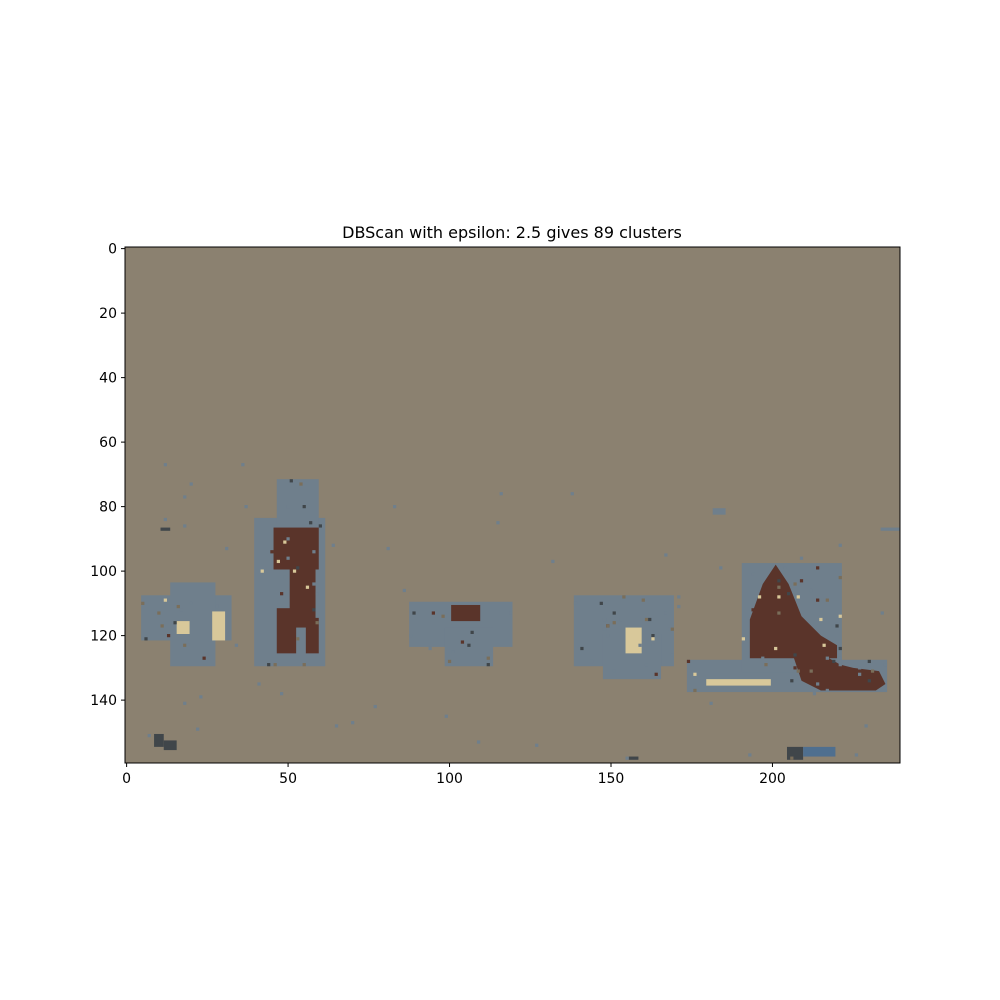 This screenshot has height=1000, width=1000. I want to click on x-tick-label: 0, so click(126, 779).